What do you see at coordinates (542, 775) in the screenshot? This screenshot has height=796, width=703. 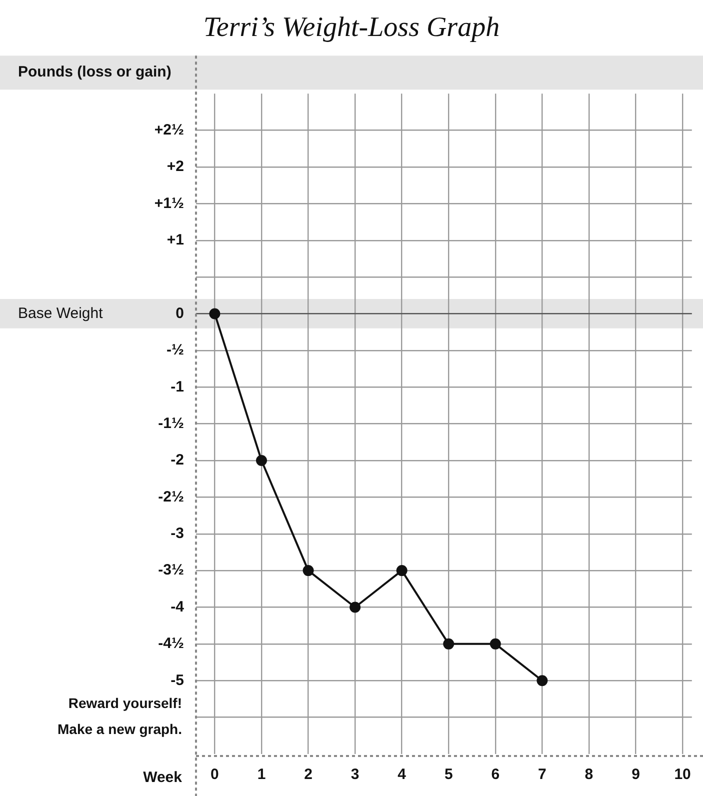 I see `x-tick-label: 7` at bounding box center [542, 775].